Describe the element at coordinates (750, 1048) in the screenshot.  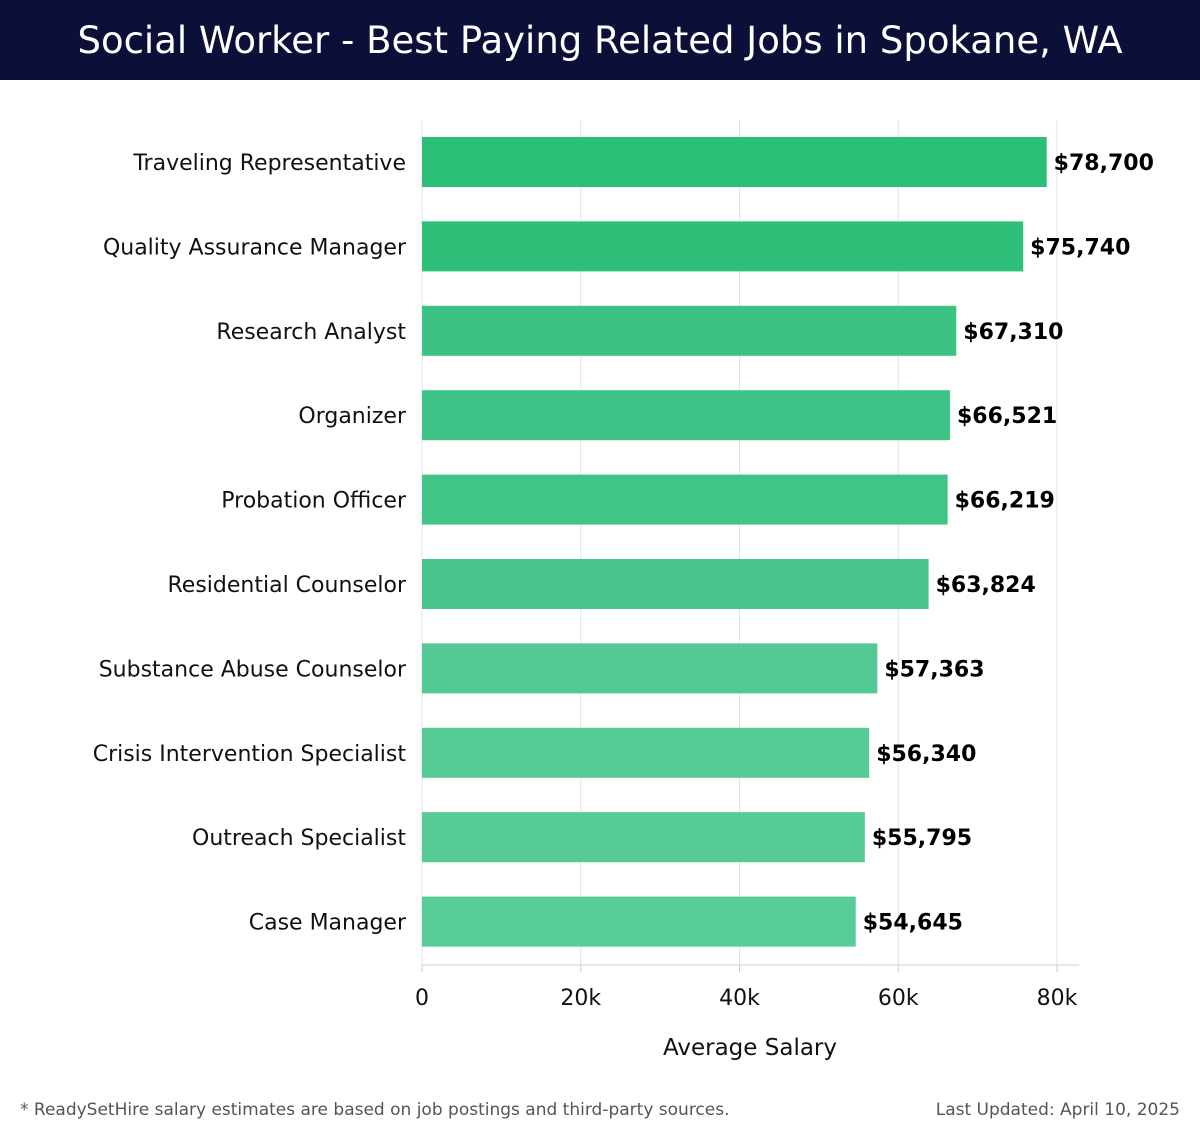
I see `x-axis-label: Average Salary` at that location.